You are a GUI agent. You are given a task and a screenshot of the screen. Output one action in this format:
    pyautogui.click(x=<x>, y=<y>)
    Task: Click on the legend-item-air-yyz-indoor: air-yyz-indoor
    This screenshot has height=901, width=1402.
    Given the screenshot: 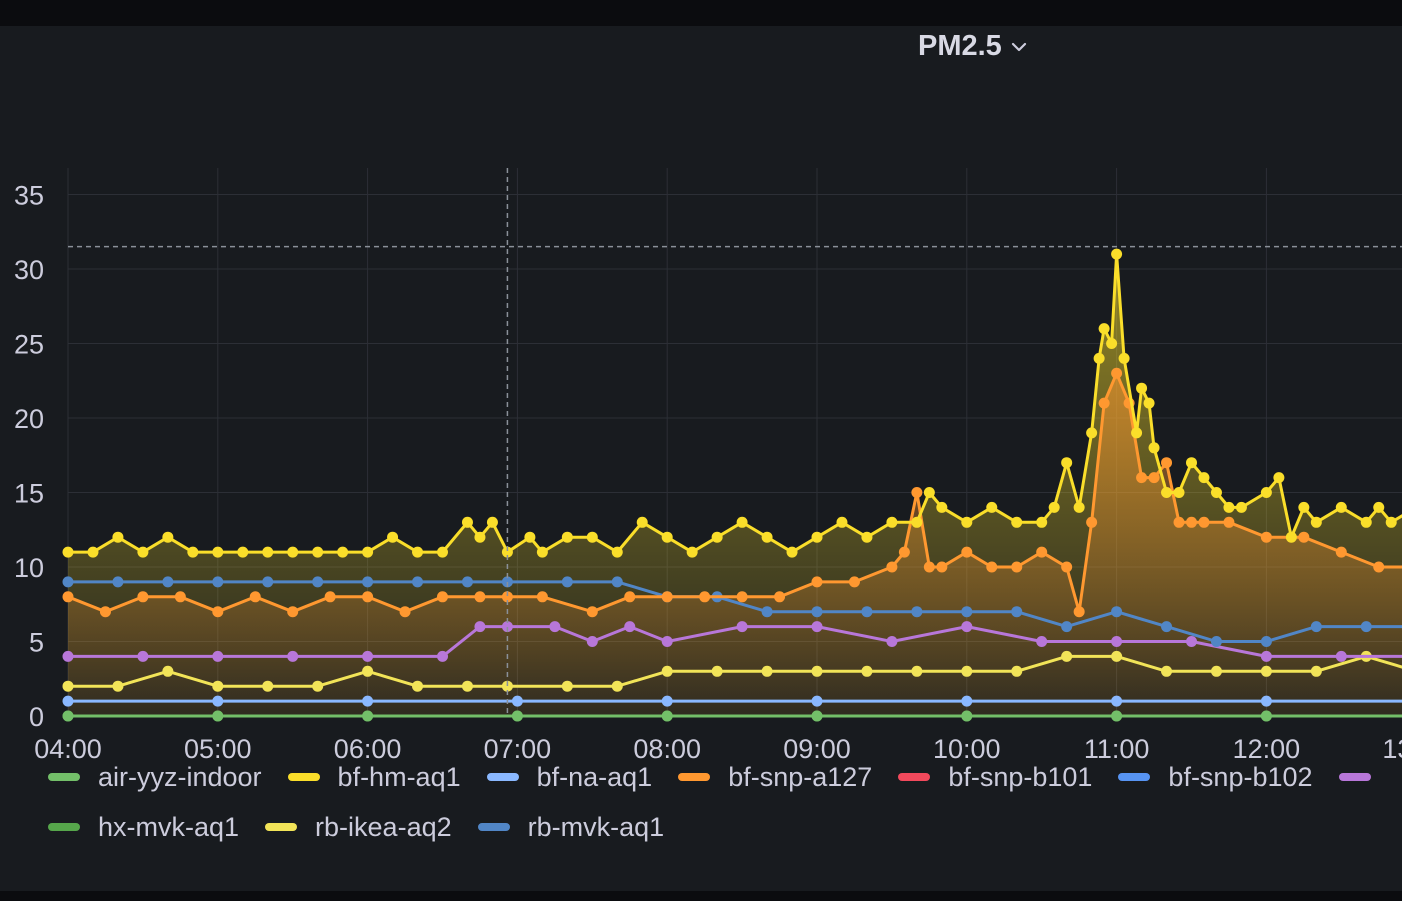 What is the action you would take?
    pyautogui.click(x=155, y=777)
    